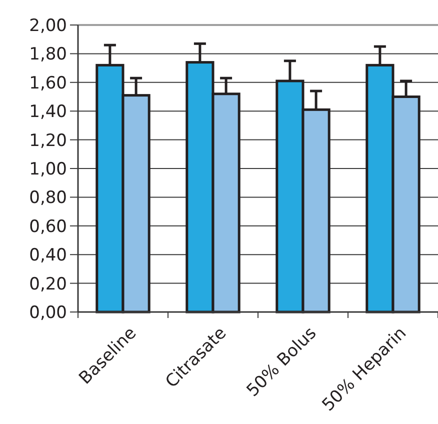 The image size is (438, 424). Describe the element at coordinates (48, 83) in the screenshot. I see `y-tick-label: 1,60` at that location.